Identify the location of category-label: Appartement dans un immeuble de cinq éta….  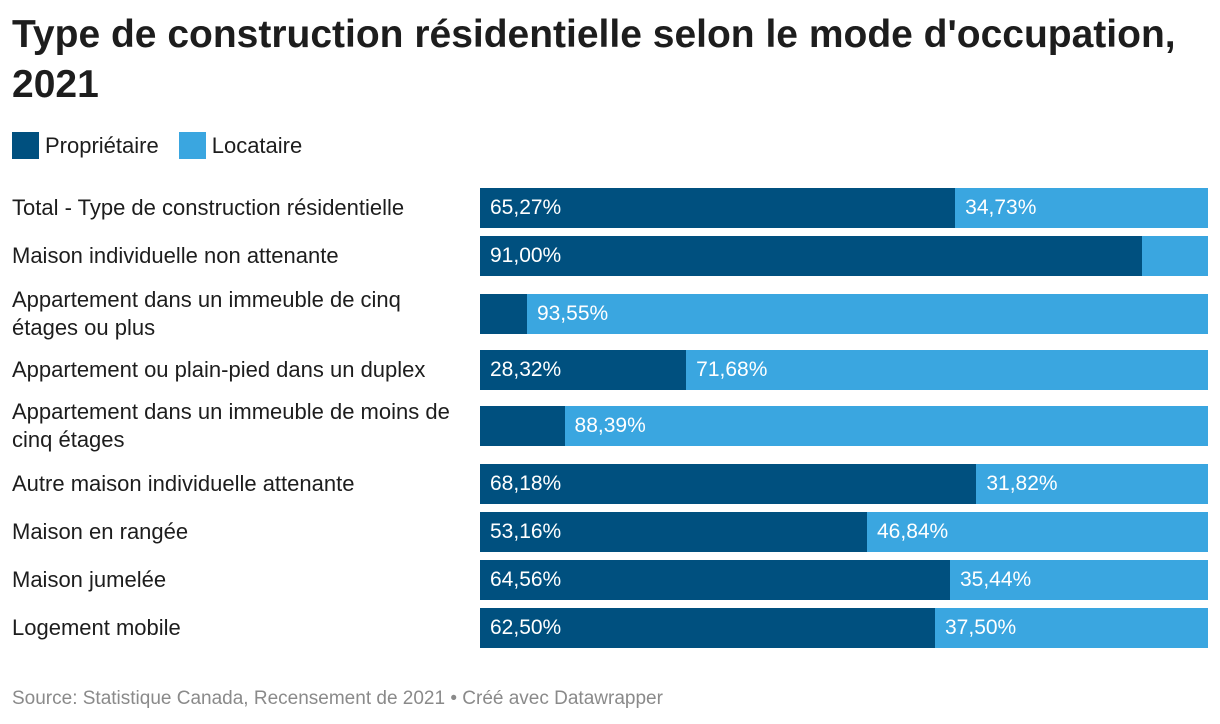
(206, 313).